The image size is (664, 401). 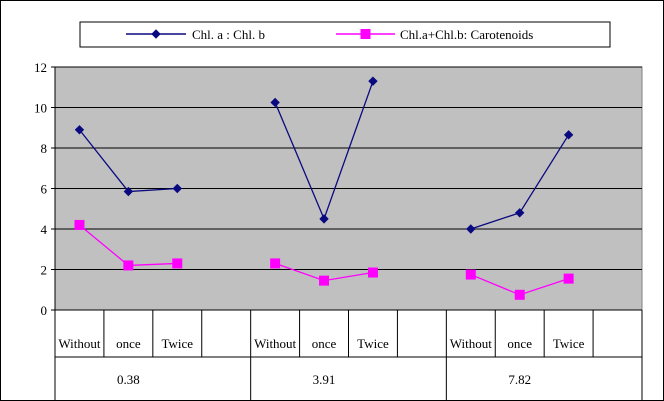 I want to click on y-tick-label: 0, so click(x=44, y=310).